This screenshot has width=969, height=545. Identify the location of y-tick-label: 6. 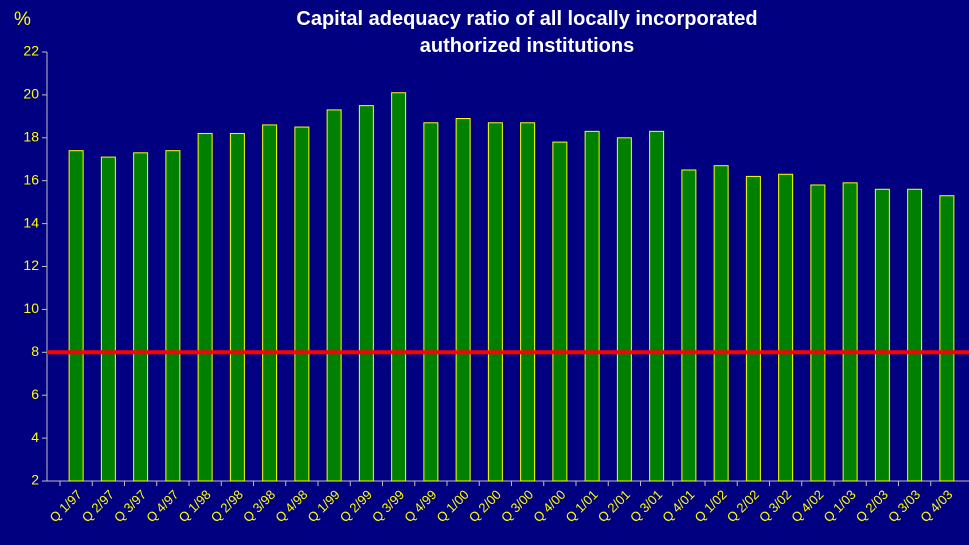
(35, 394).